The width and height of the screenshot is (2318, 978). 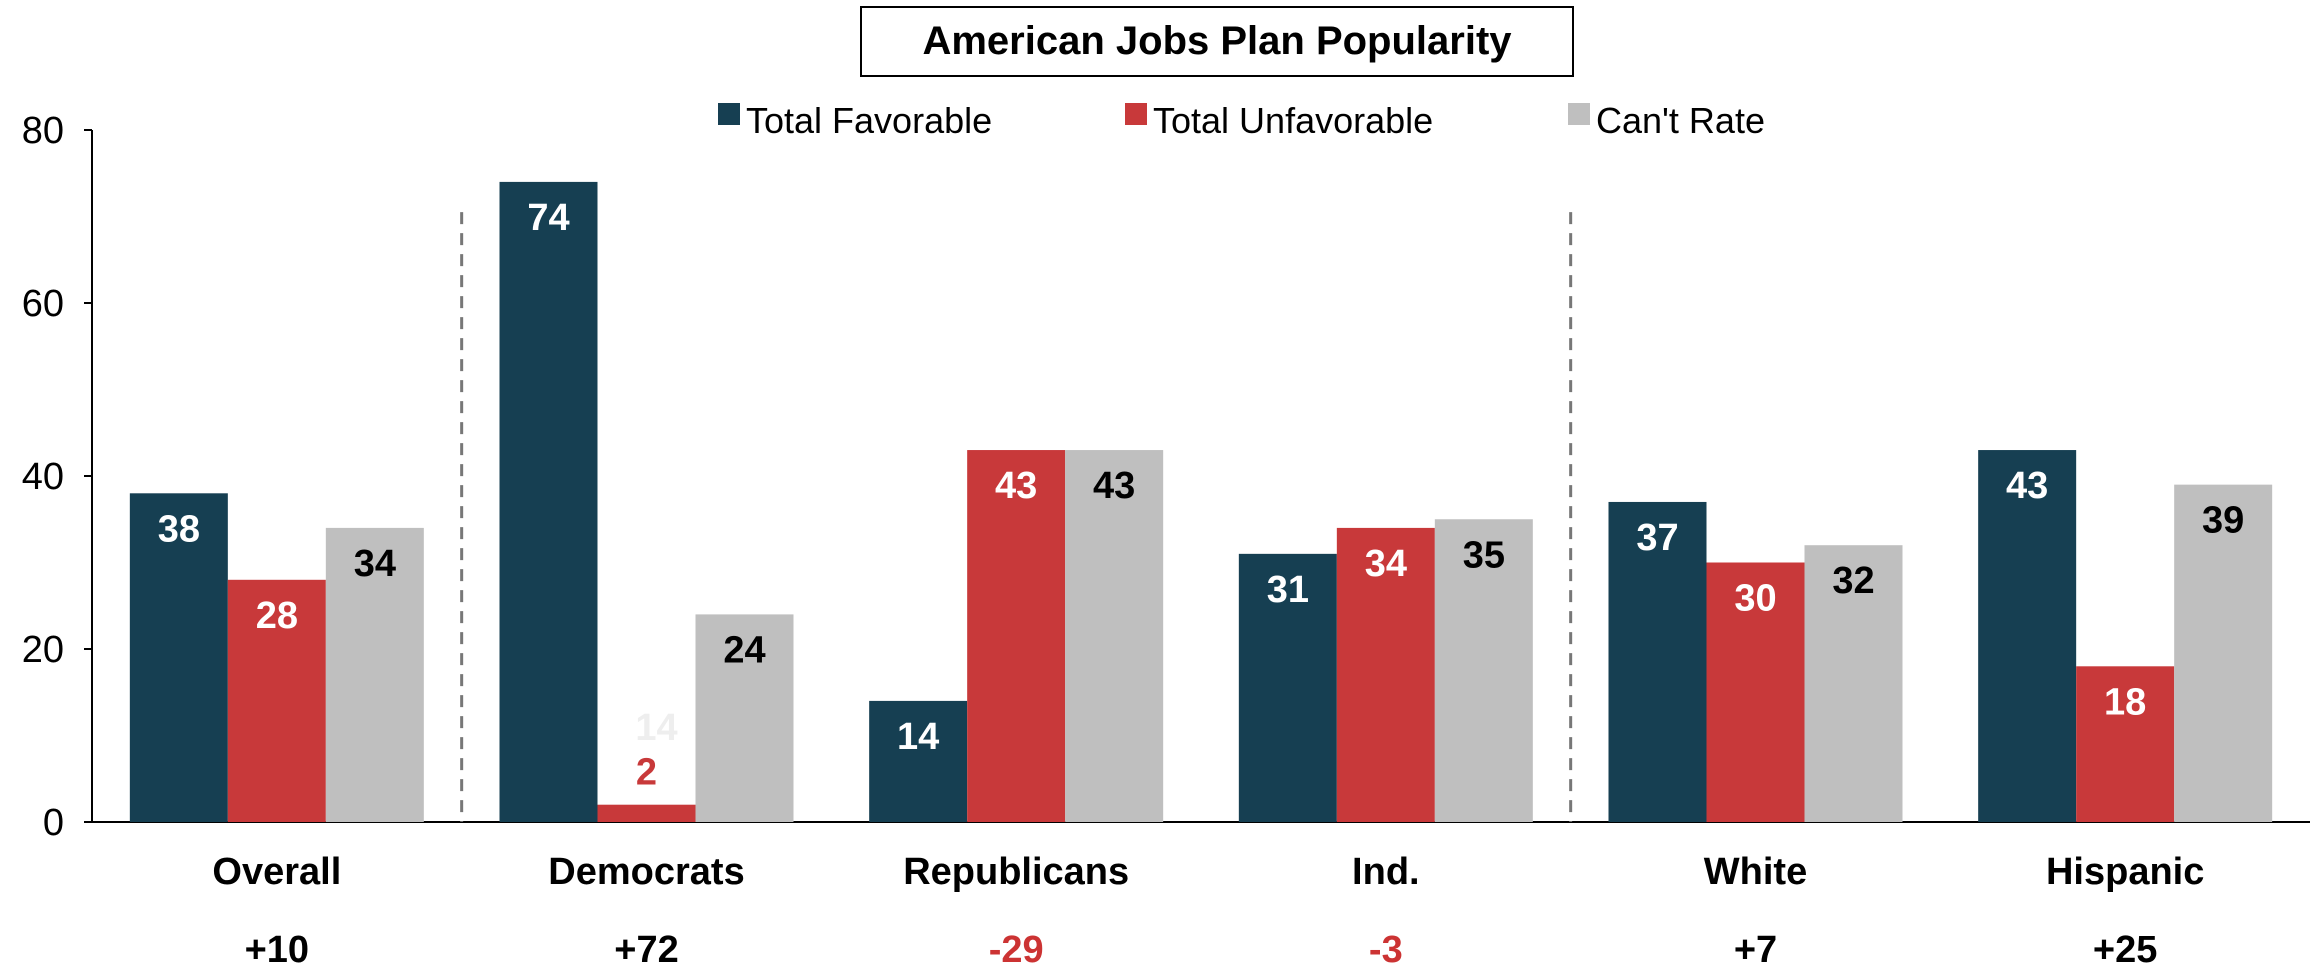 What do you see at coordinates (1657, 538) in the screenshot?
I see `bar-data-label: 37` at bounding box center [1657, 538].